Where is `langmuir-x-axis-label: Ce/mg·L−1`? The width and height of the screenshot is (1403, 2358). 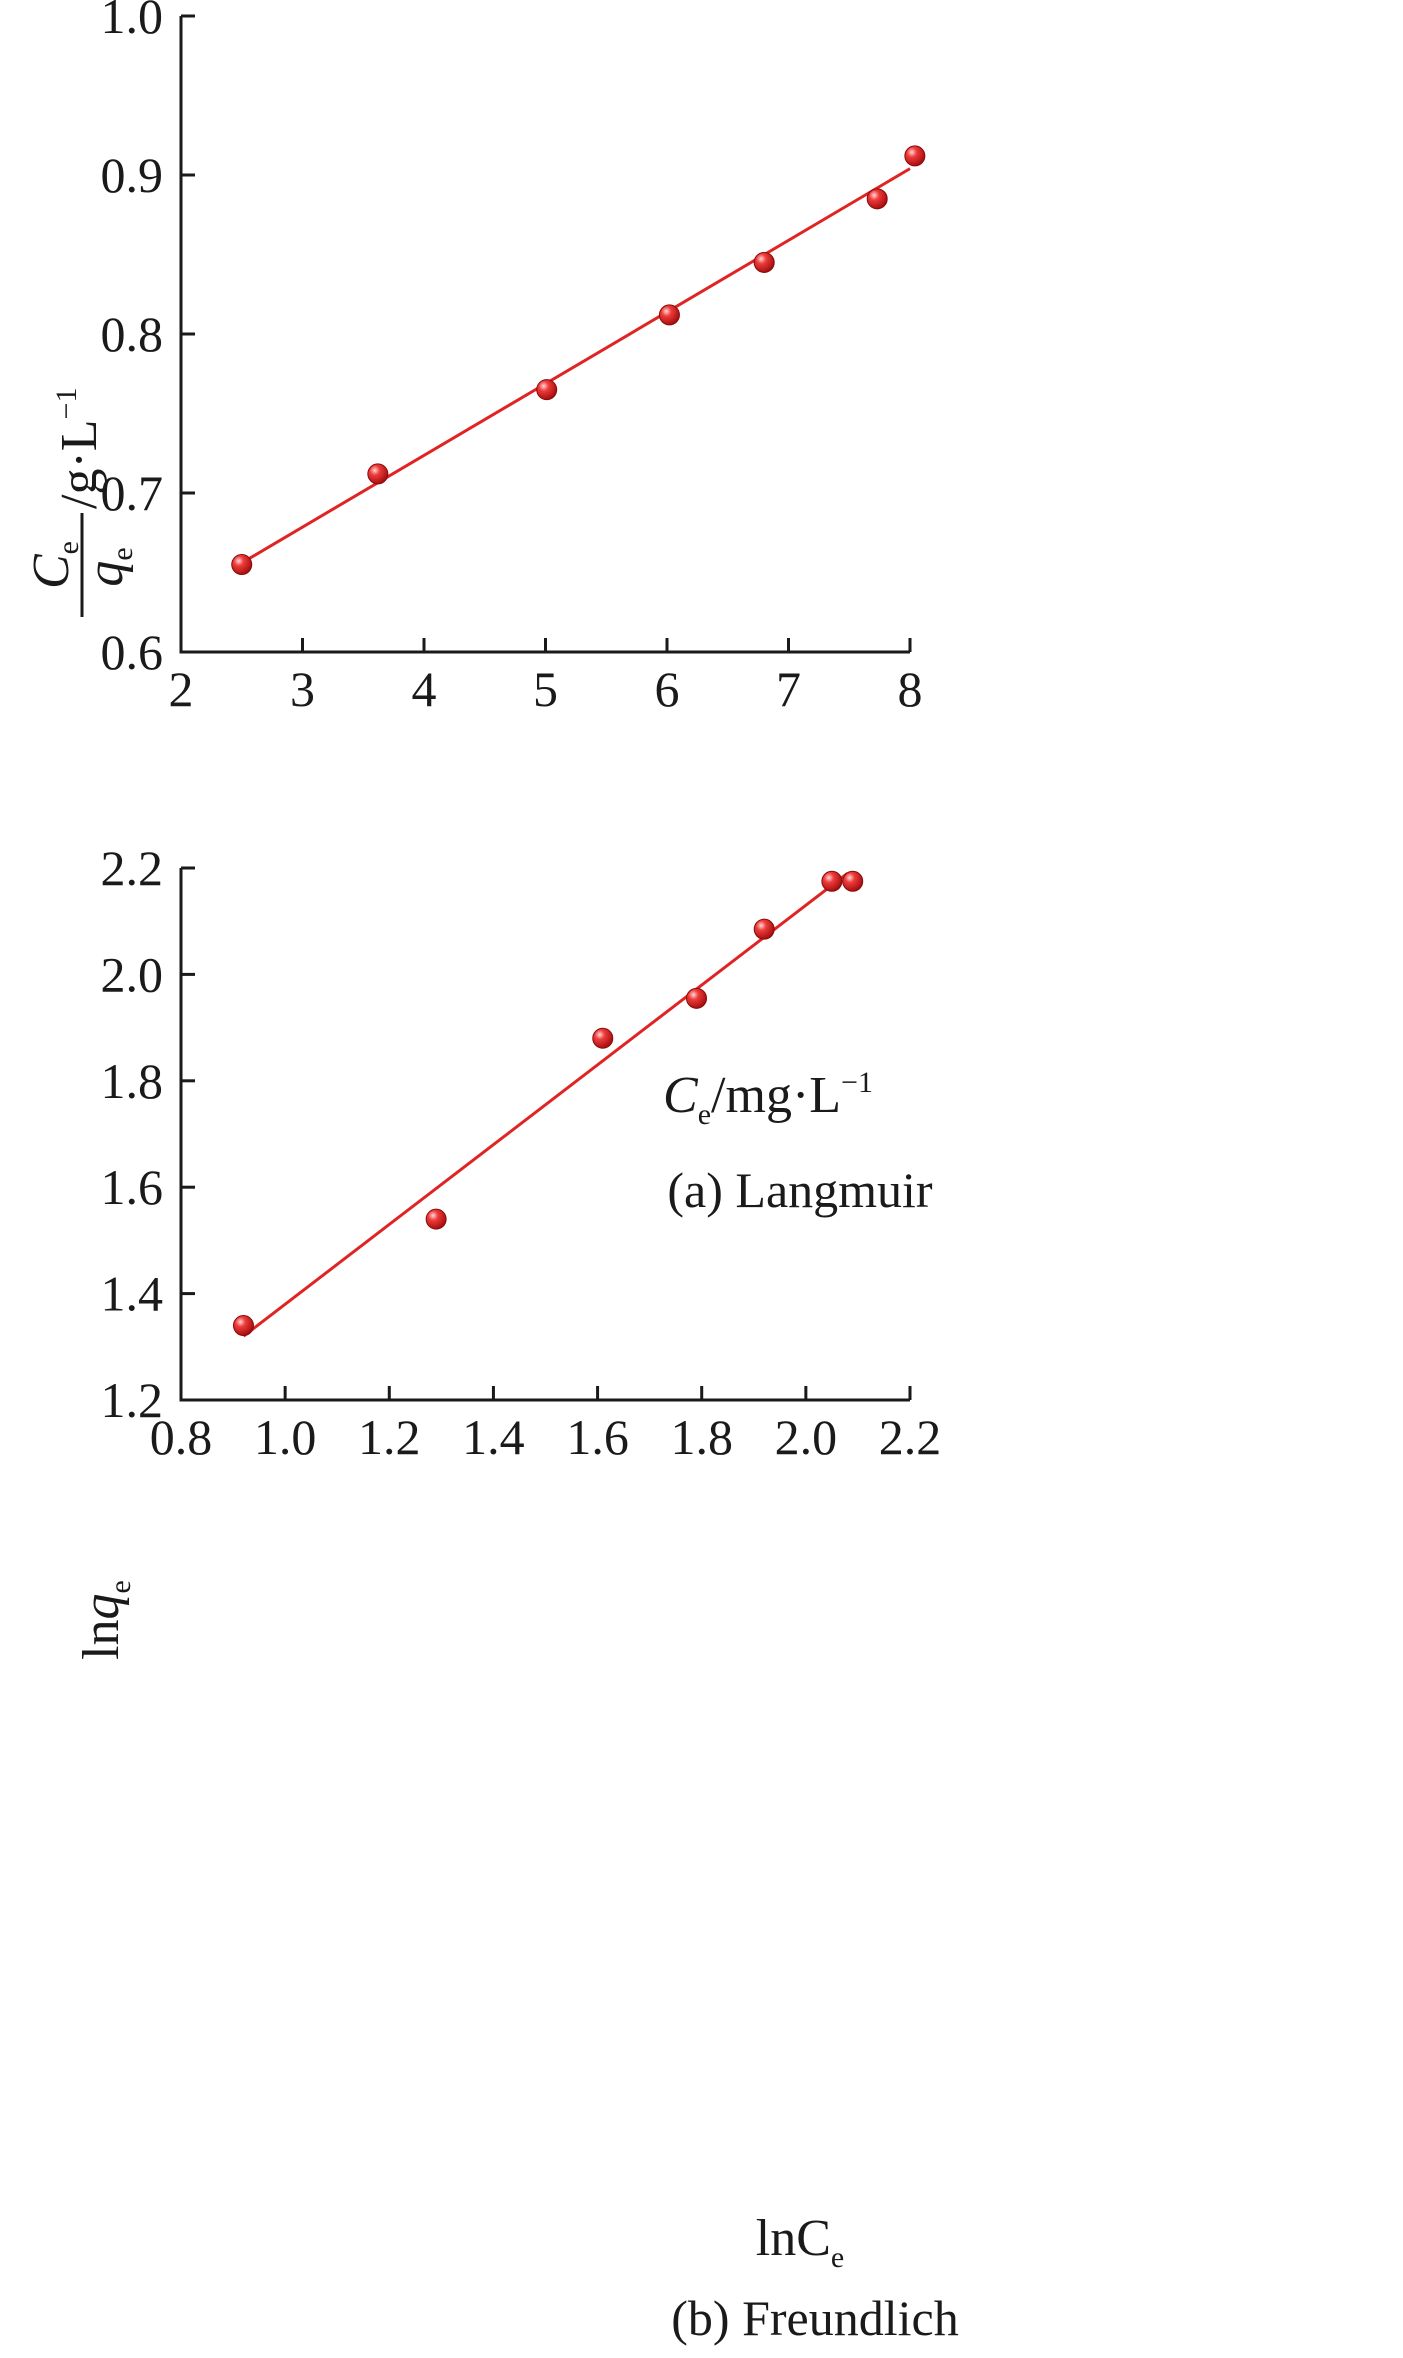 langmuir-x-axis-label: Ce/mg·L−1 is located at coordinates (768, 1098).